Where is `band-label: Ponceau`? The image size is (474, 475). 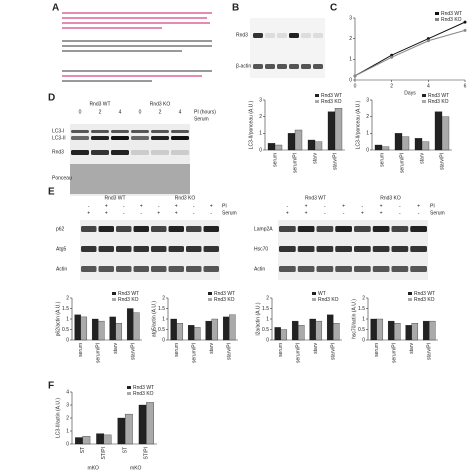 band-label: Ponceau is located at coordinates (62, 178).